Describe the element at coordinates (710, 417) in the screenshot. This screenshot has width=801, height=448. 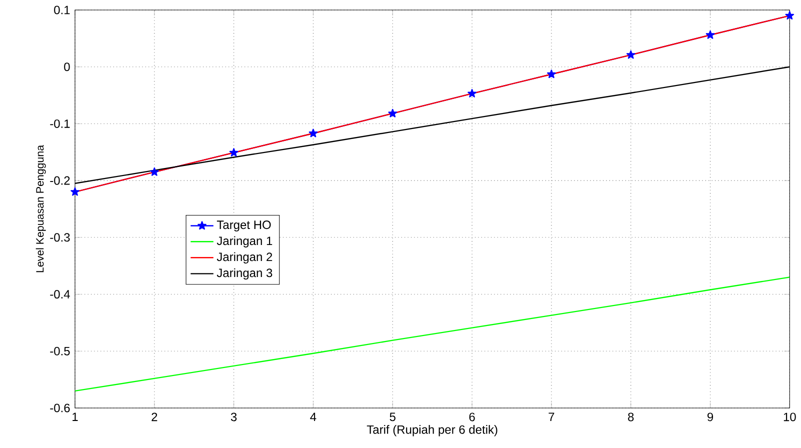
I see `x-tick-label: 9` at that location.